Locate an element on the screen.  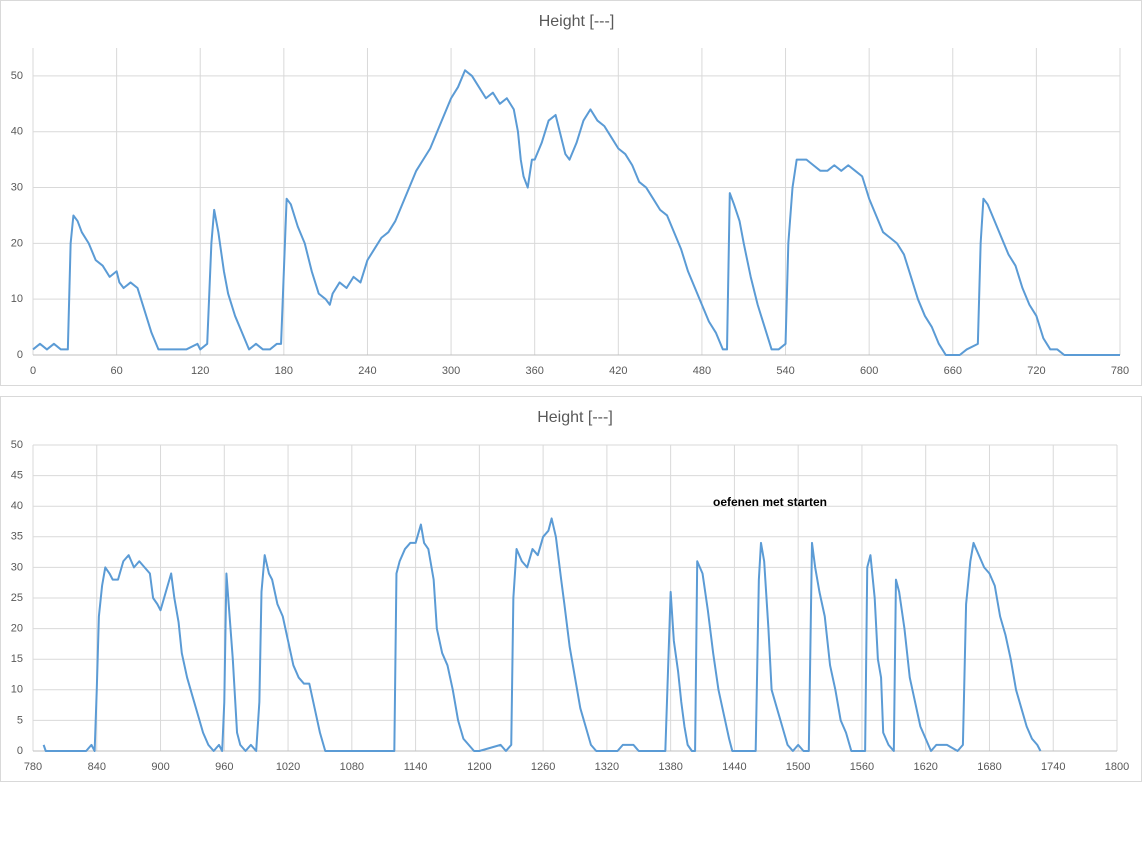
x-tick-label: 1680 is located at coordinates (989, 767).